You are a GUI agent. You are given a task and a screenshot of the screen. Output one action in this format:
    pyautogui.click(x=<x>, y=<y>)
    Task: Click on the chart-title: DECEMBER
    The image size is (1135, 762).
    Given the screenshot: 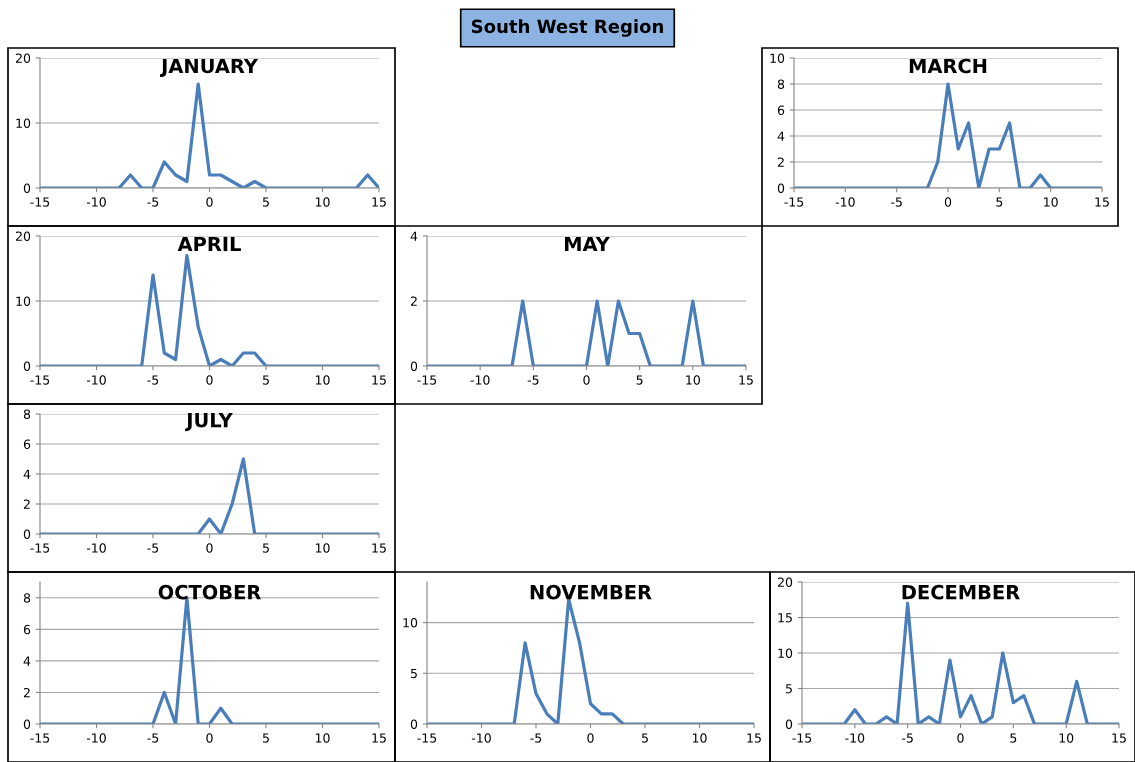 What is the action you would take?
    pyautogui.click(x=961, y=592)
    